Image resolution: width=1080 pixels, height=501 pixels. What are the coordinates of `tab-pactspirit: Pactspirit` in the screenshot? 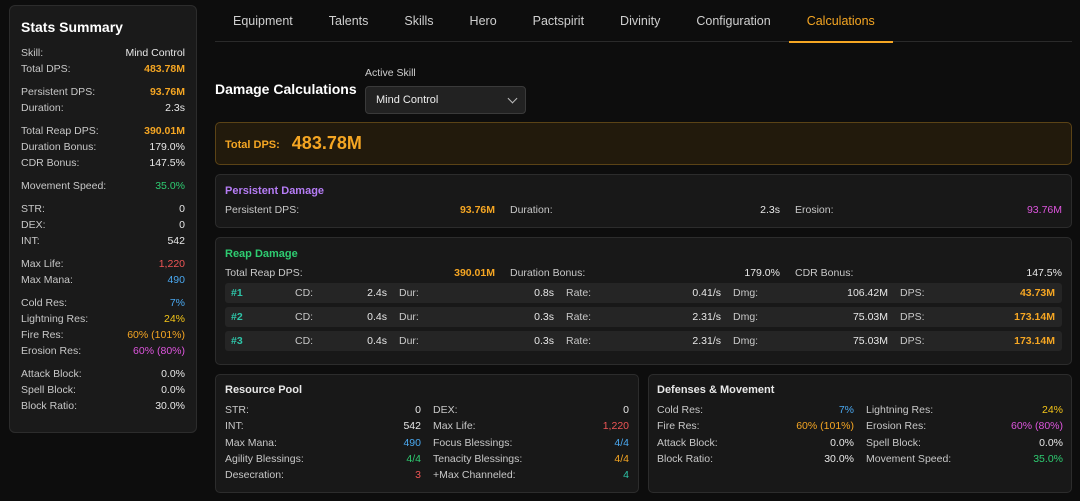 It's located at (558, 21).